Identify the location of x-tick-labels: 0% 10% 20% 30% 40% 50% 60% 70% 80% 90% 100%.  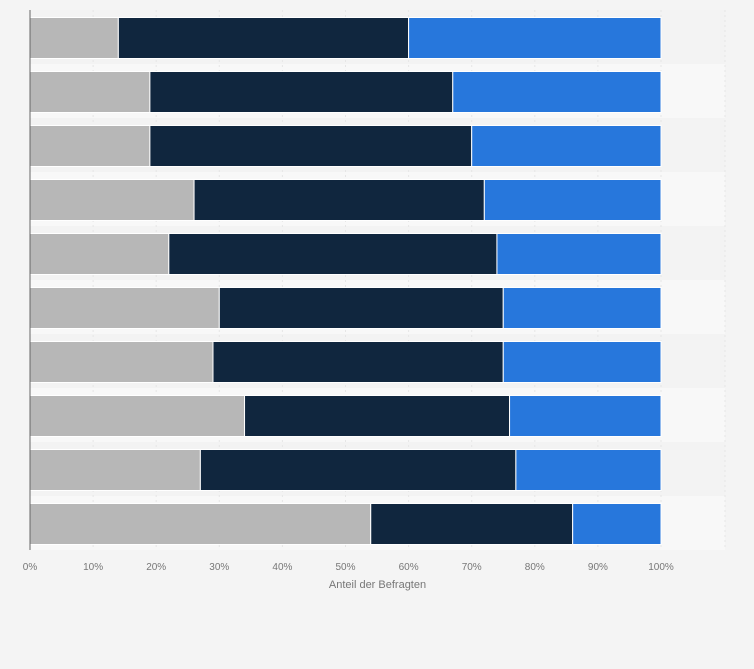
(348, 567).